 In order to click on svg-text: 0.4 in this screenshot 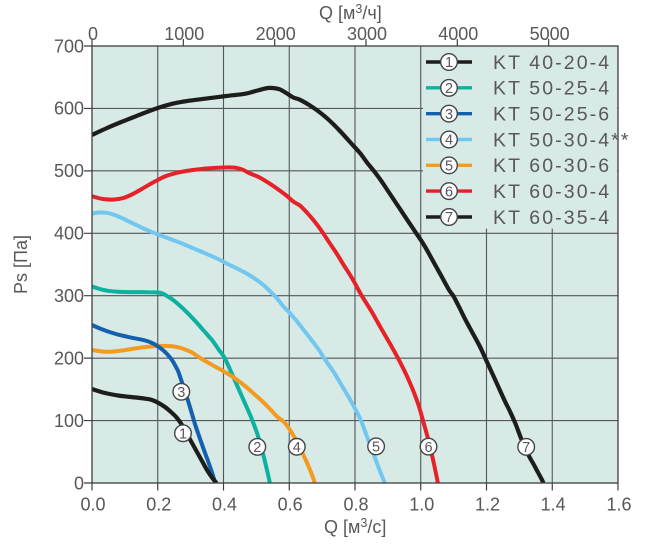, I will do `click(224, 505)`.